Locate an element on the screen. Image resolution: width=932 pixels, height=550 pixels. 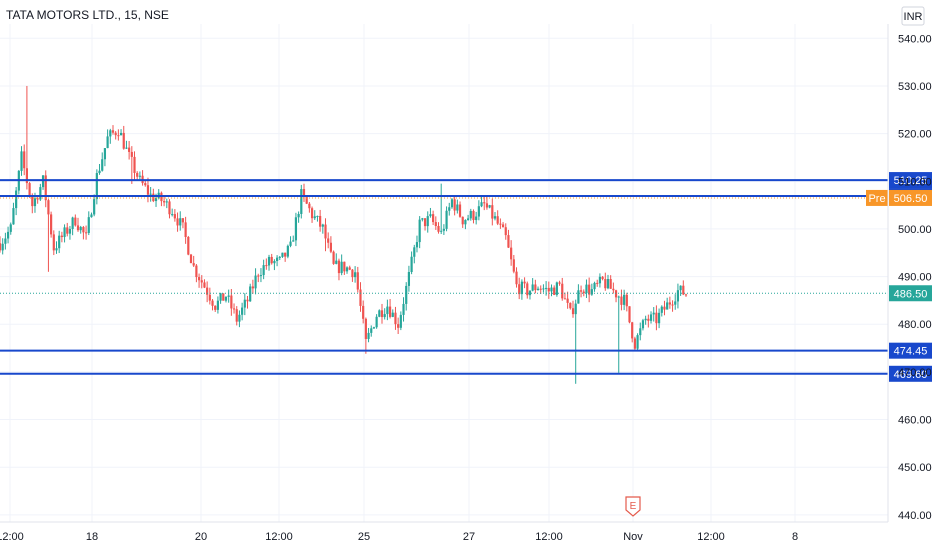
currency-button-label: INR is located at coordinates (913, 17).